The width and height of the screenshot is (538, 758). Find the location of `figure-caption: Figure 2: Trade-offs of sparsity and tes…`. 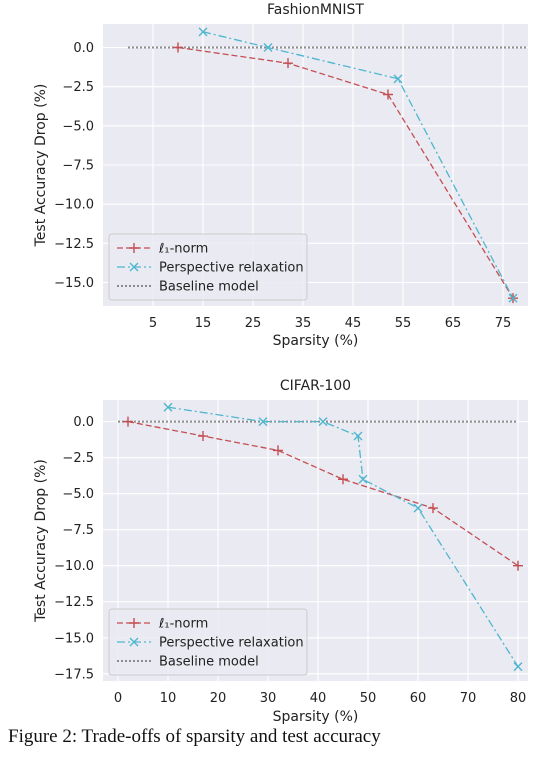

figure-caption: Figure 2: Trade-offs of sparsity and tes… is located at coordinates (194, 736).